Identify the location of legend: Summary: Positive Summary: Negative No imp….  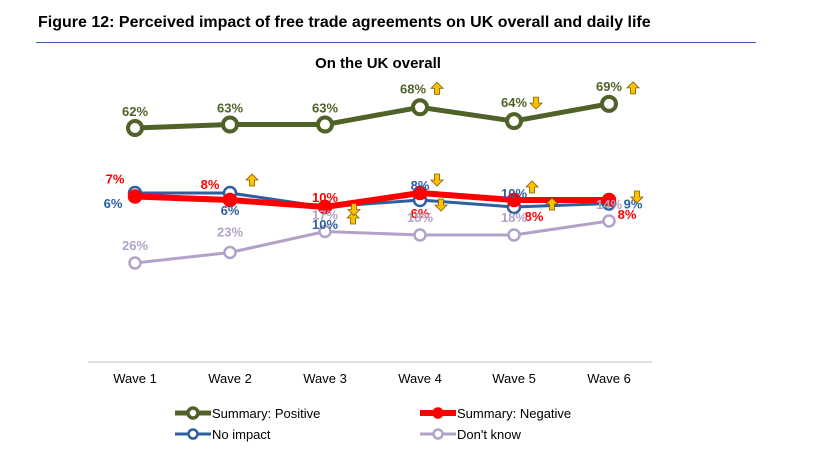
(373, 424).